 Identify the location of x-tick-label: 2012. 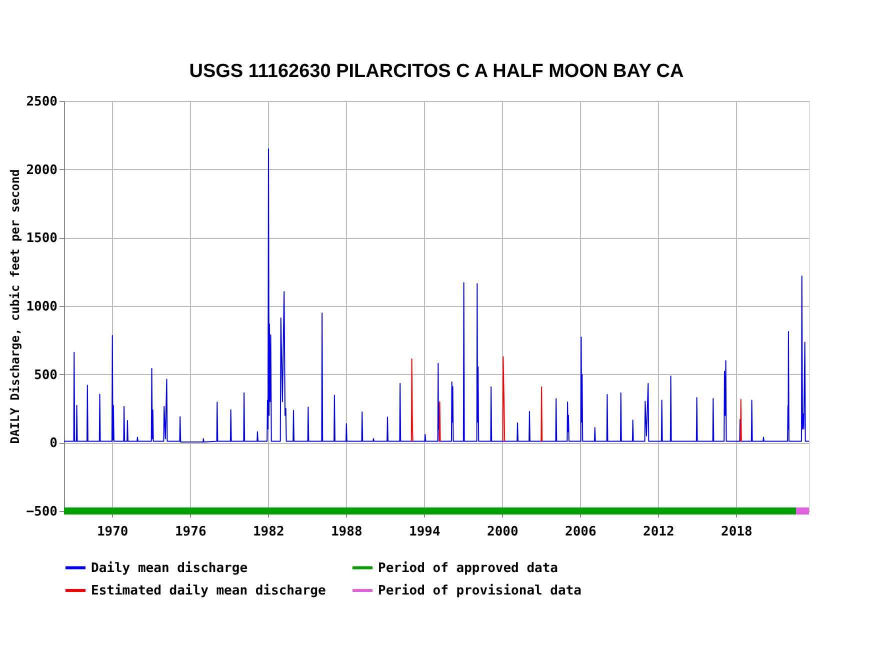
(658, 532).